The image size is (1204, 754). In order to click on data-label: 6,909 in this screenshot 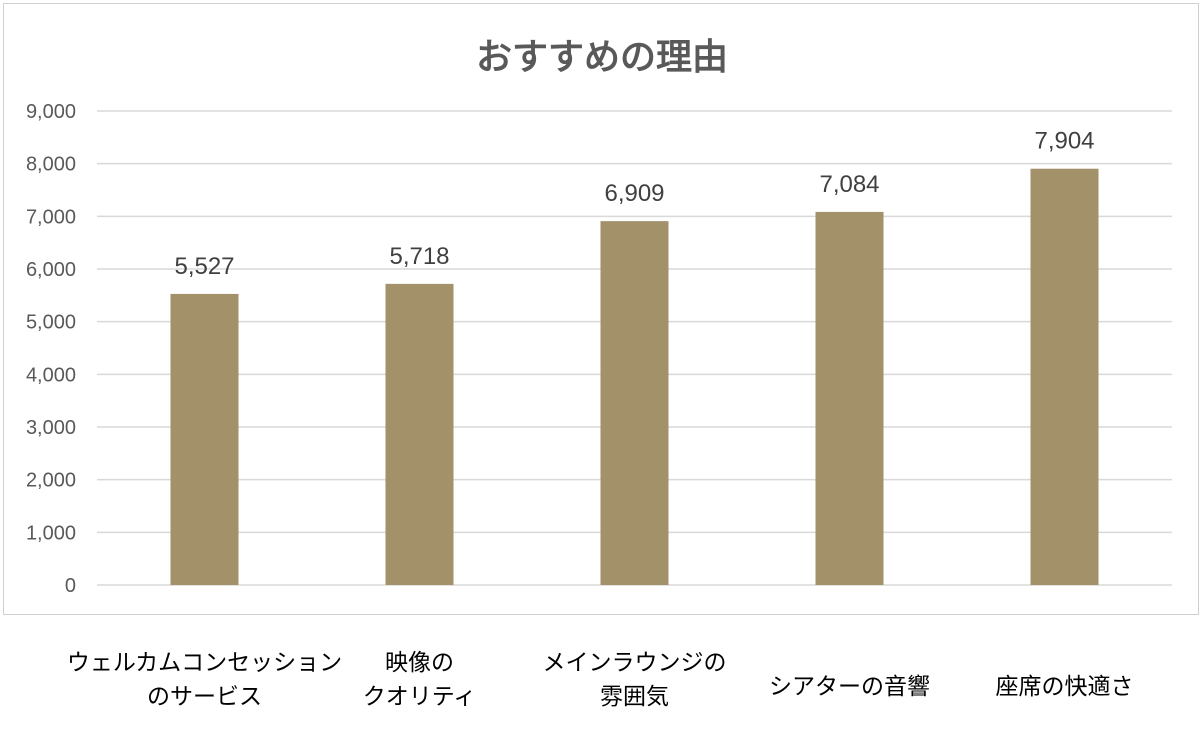, I will do `click(634, 193)`.